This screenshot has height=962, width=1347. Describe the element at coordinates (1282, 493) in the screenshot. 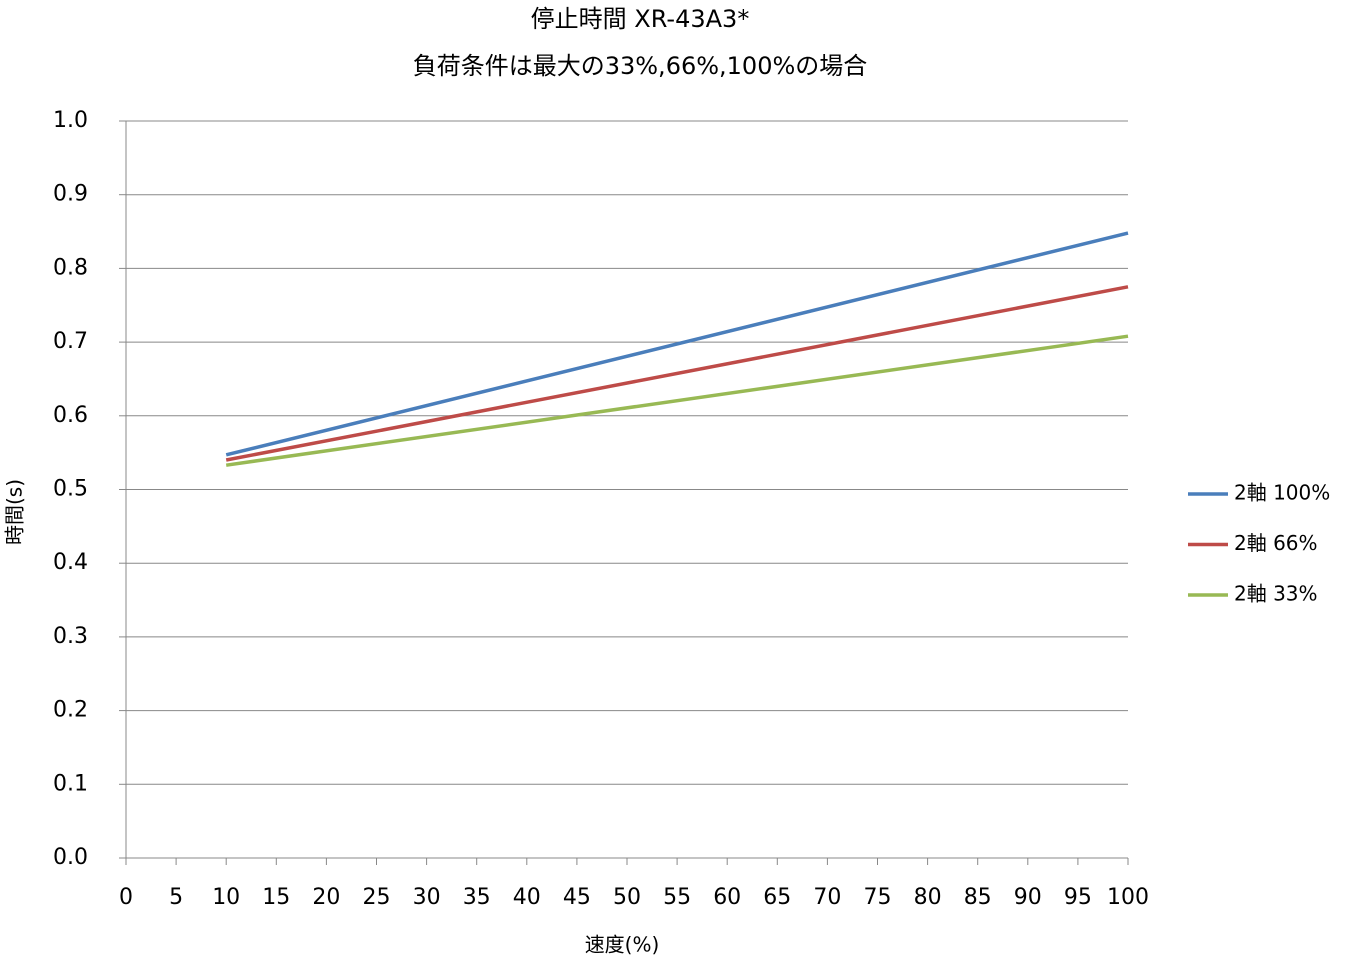

I see `legend-label: 2軸 100%` at that location.